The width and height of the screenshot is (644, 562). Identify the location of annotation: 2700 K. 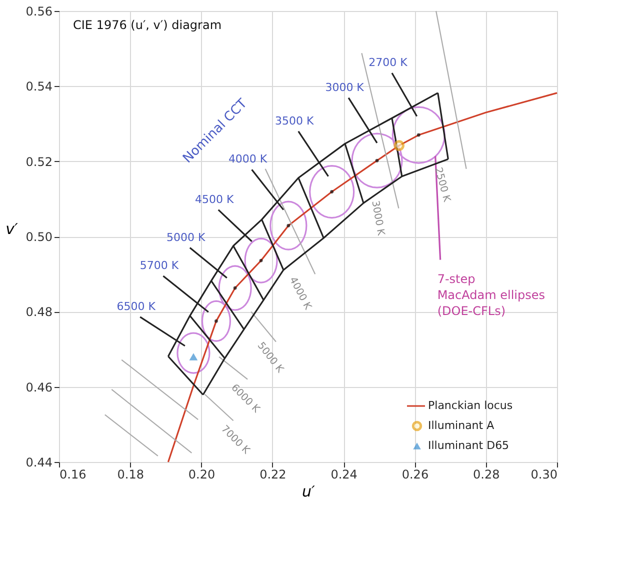
(388, 63).